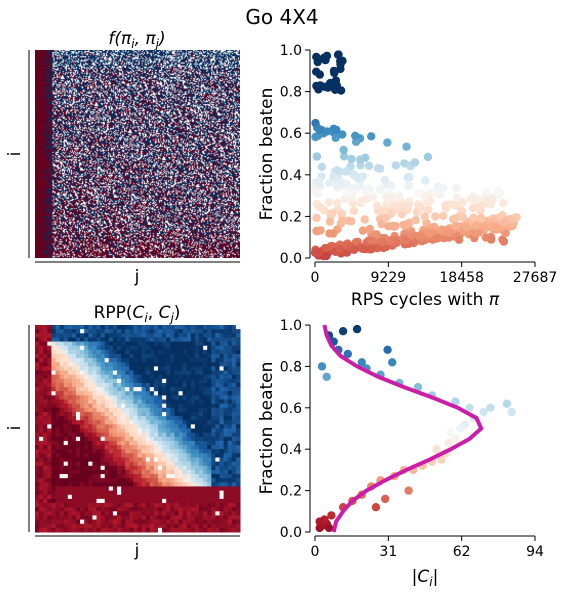 The image size is (565, 592). I want to click on scatter-ci-fit-curve, so click(403, 428).